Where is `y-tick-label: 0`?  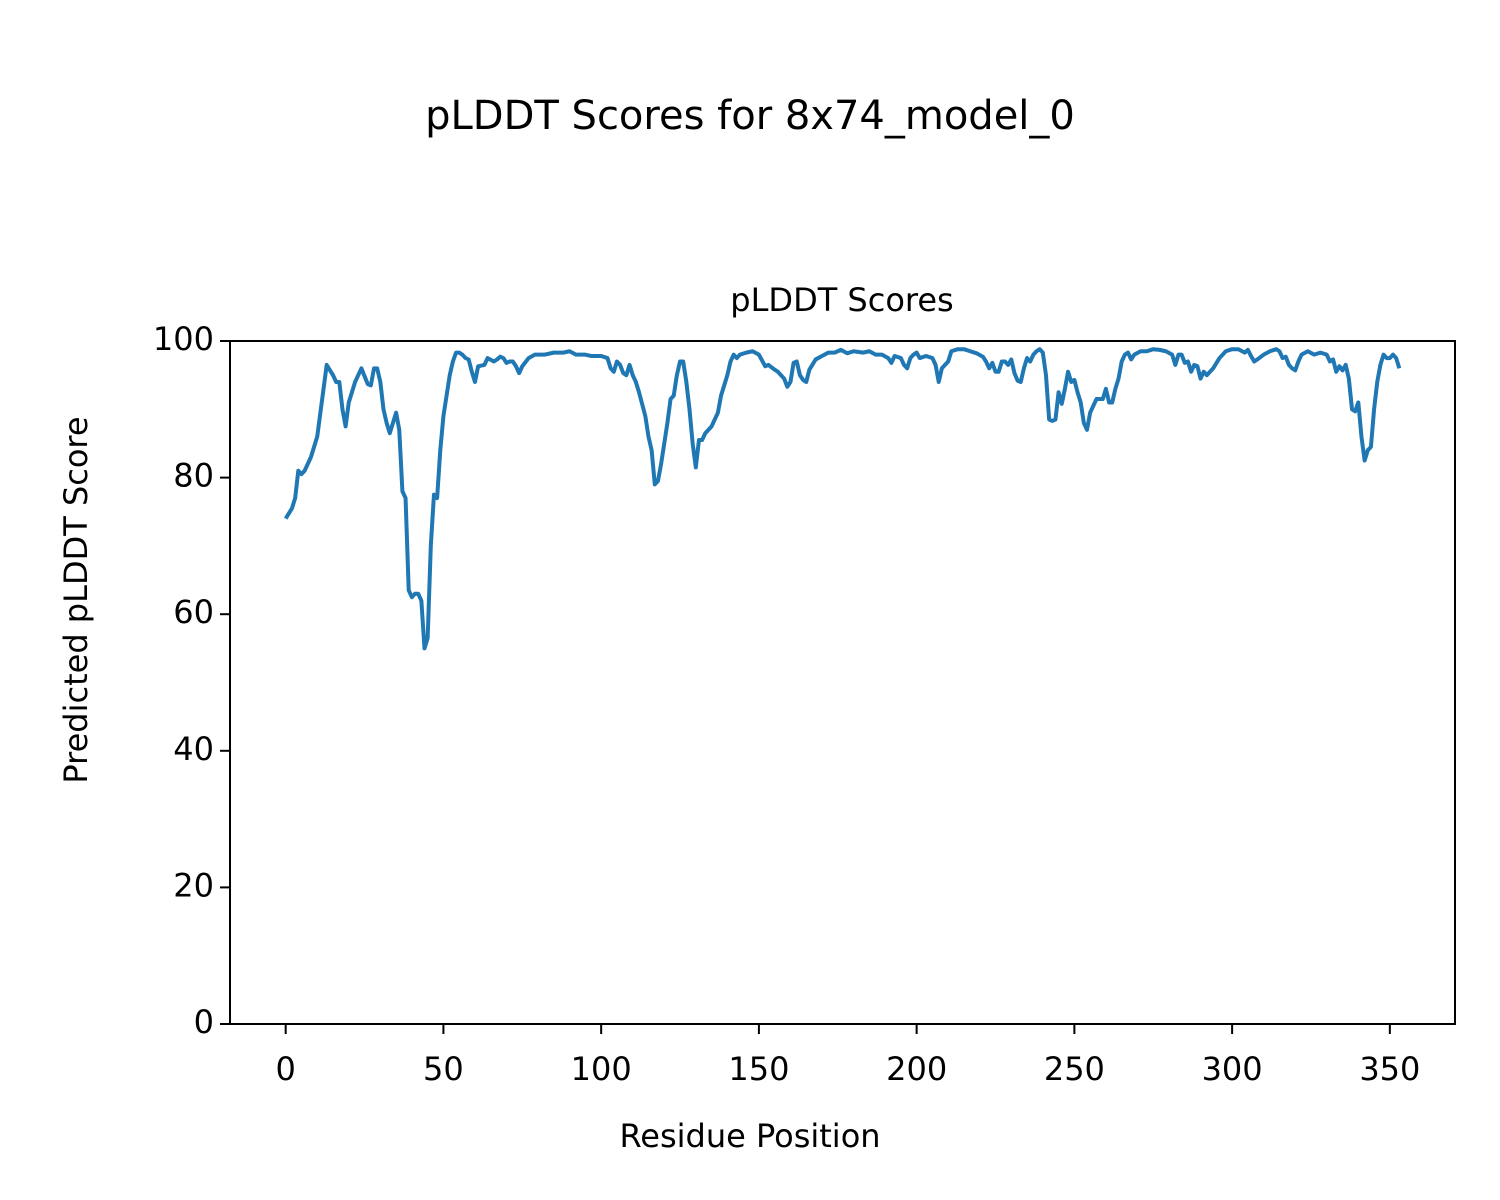
y-tick-label: 0 is located at coordinates (204, 1022).